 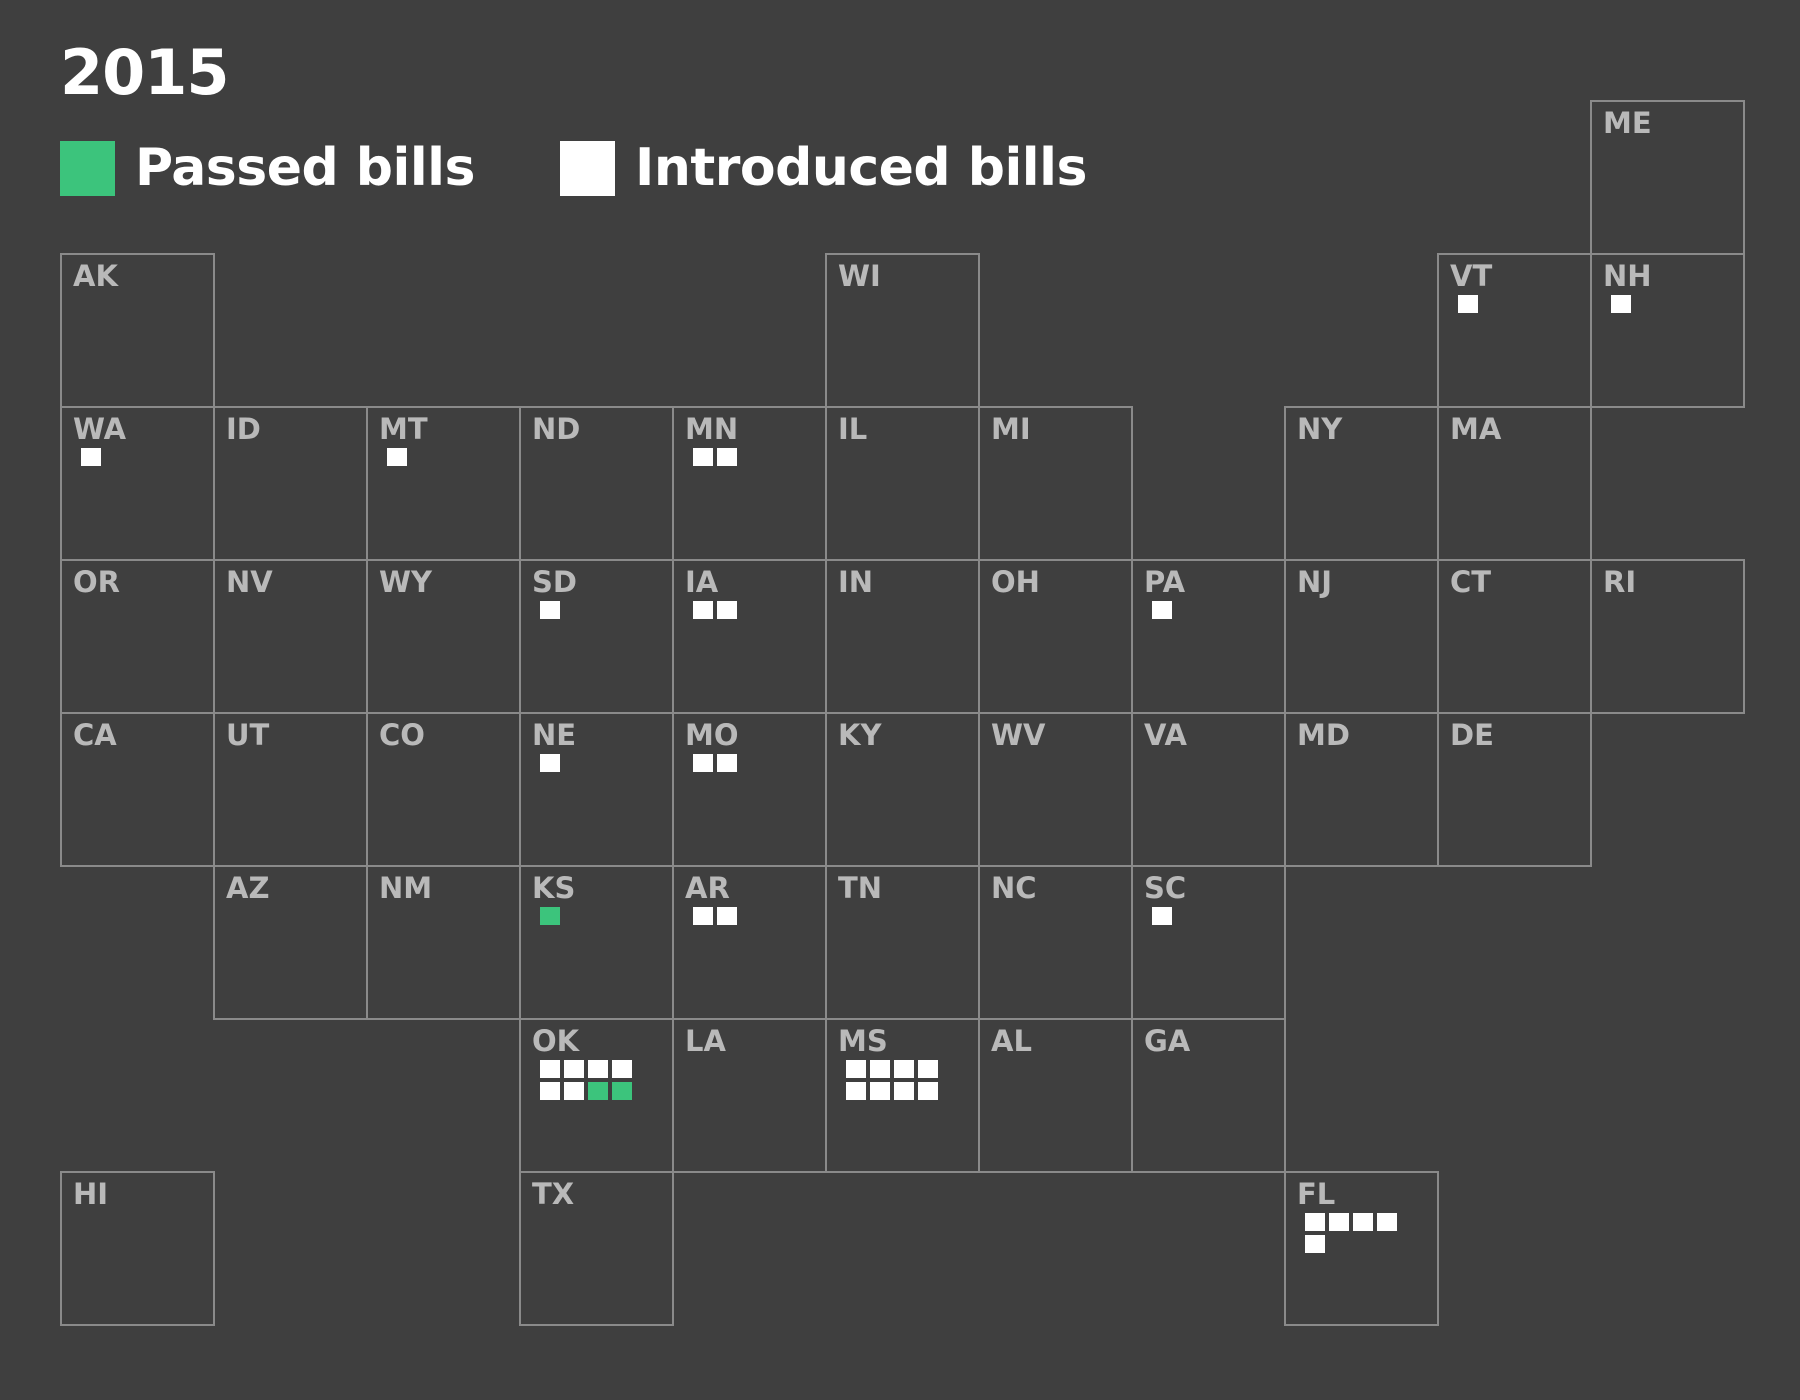 What do you see at coordinates (702, 582) in the screenshot?
I see `state-code-label: IA` at bounding box center [702, 582].